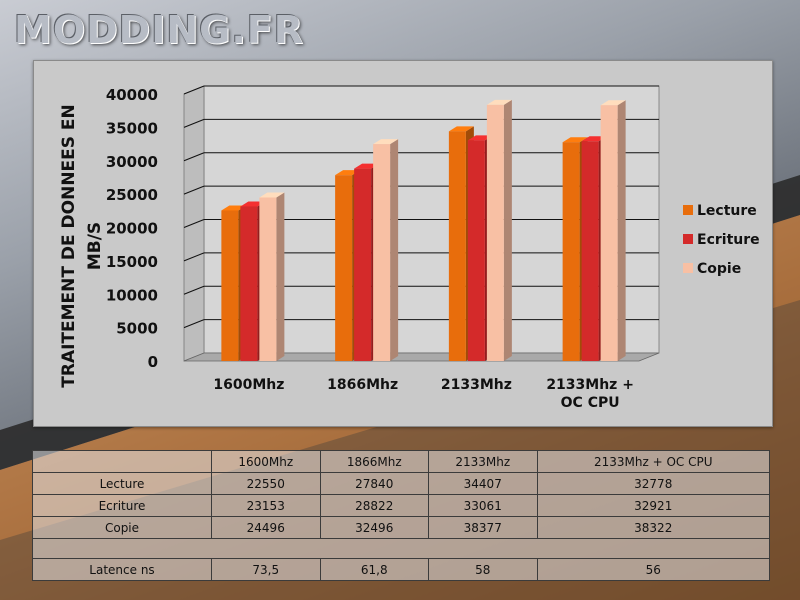 This screenshot has width=800, height=600. Describe the element at coordinates (374, 569) in the screenshot. I see `table-cell: 61,8` at that location.